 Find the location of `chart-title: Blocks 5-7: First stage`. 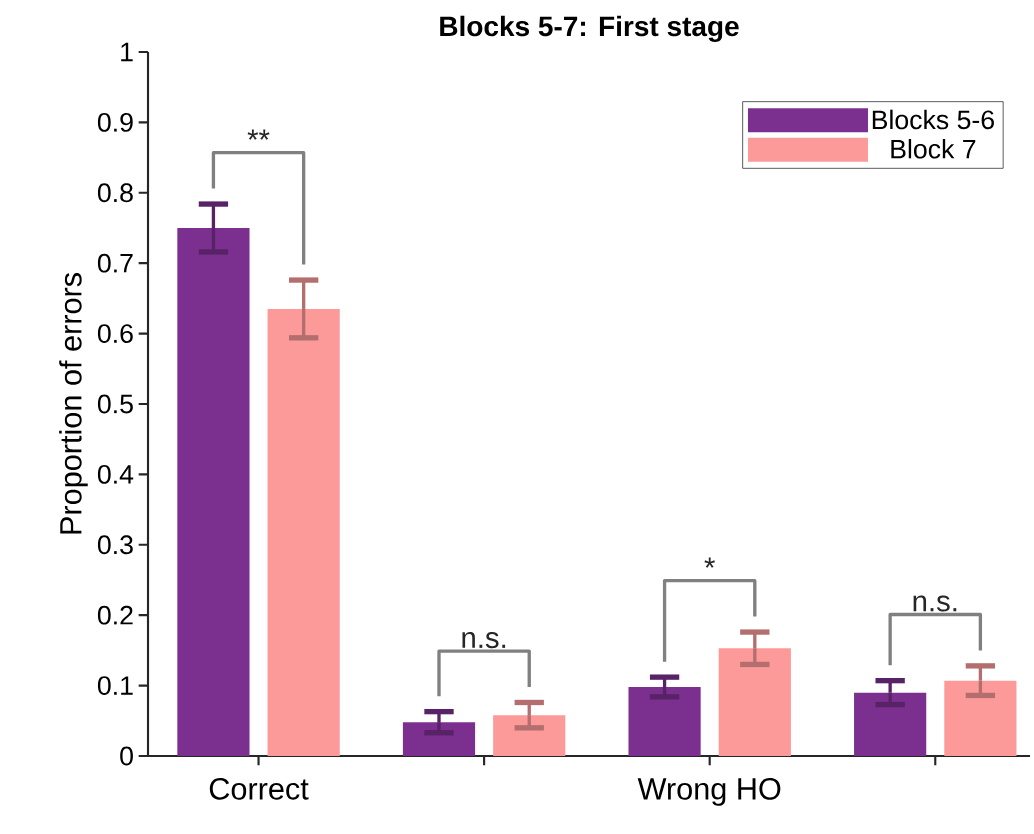

chart-title: Blocks 5-7: First stage is located at coordinates (589, 28).